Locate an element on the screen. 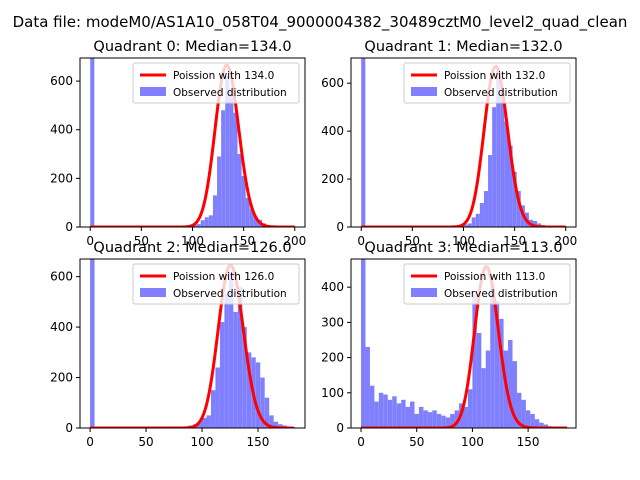 This screenshot has height=480, width=640. legend-label-poisson: Poission with 113.0 is located at coordinates (494, 277).